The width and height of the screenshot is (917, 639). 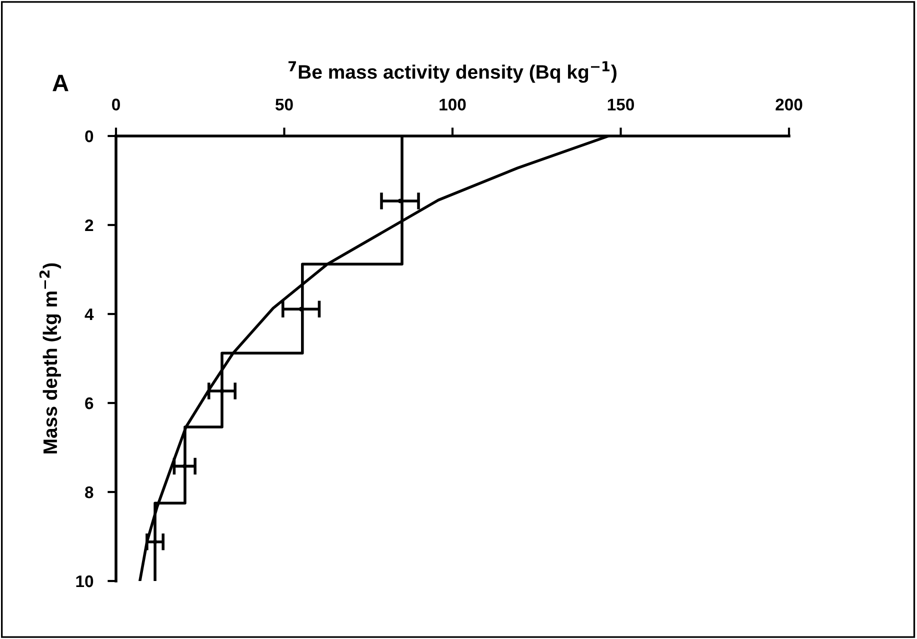 I want to click on x-tick-label: 200, so click(x=789, y=104).